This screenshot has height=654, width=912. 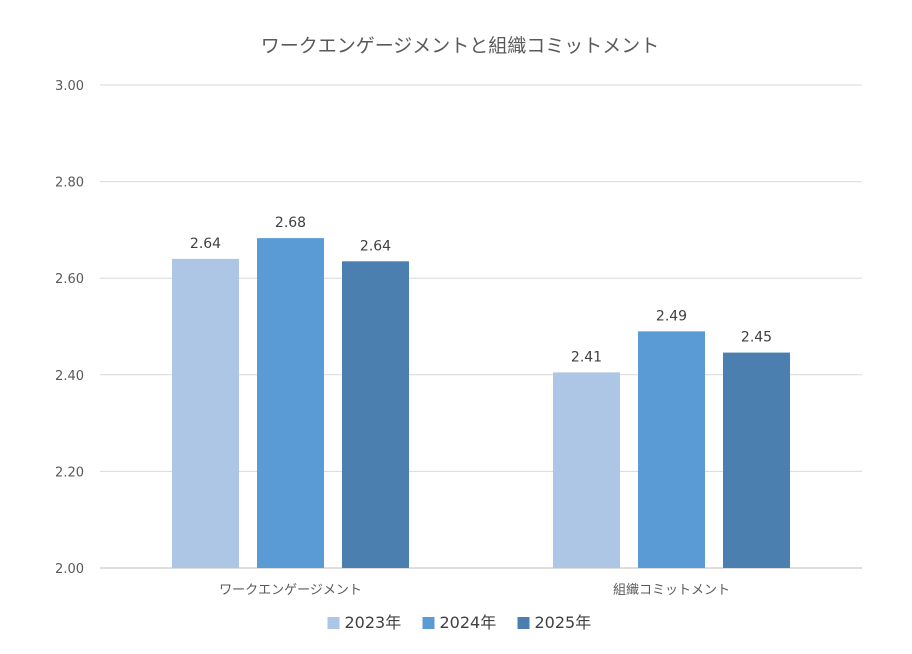 I want to click on bar-2025年-ワークエンゲージメント, so click(x=375, y=414).